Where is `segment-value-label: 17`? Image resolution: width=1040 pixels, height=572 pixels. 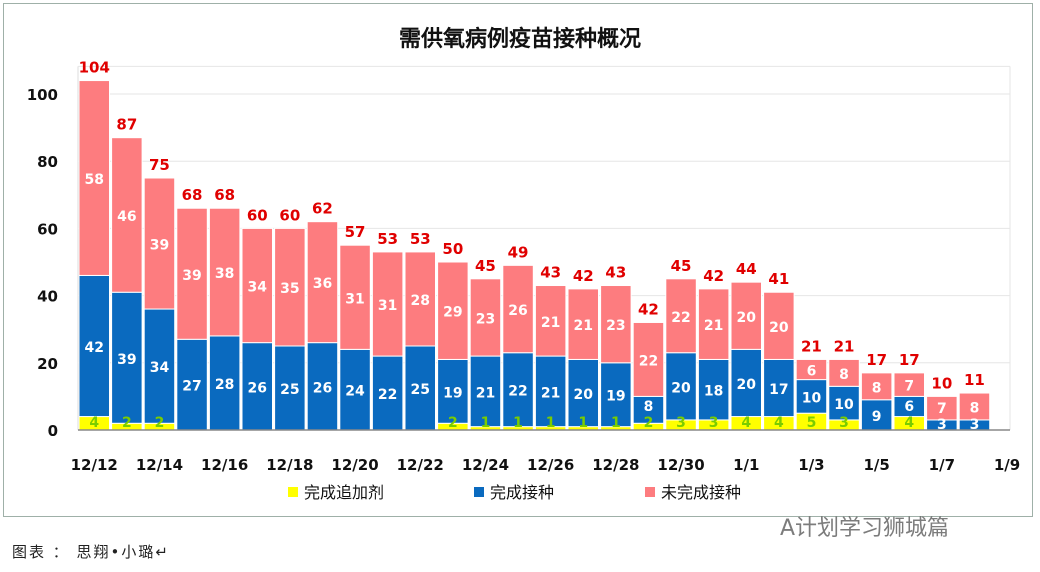 segment-value-label: 17 is located at coordinates (778, 390).